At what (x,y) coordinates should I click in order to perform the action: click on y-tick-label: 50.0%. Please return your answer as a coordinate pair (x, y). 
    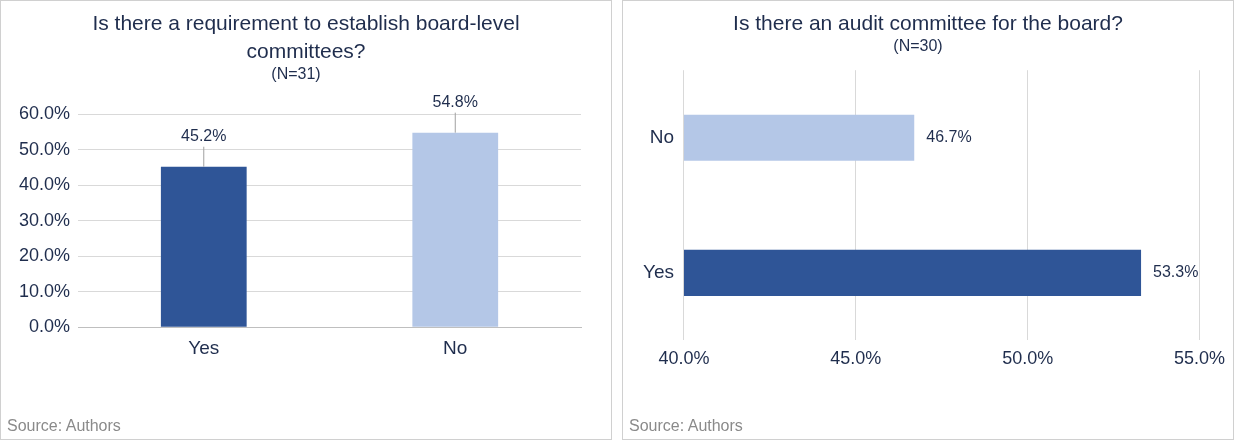
    Looking at the image, I should click on (44, 148).